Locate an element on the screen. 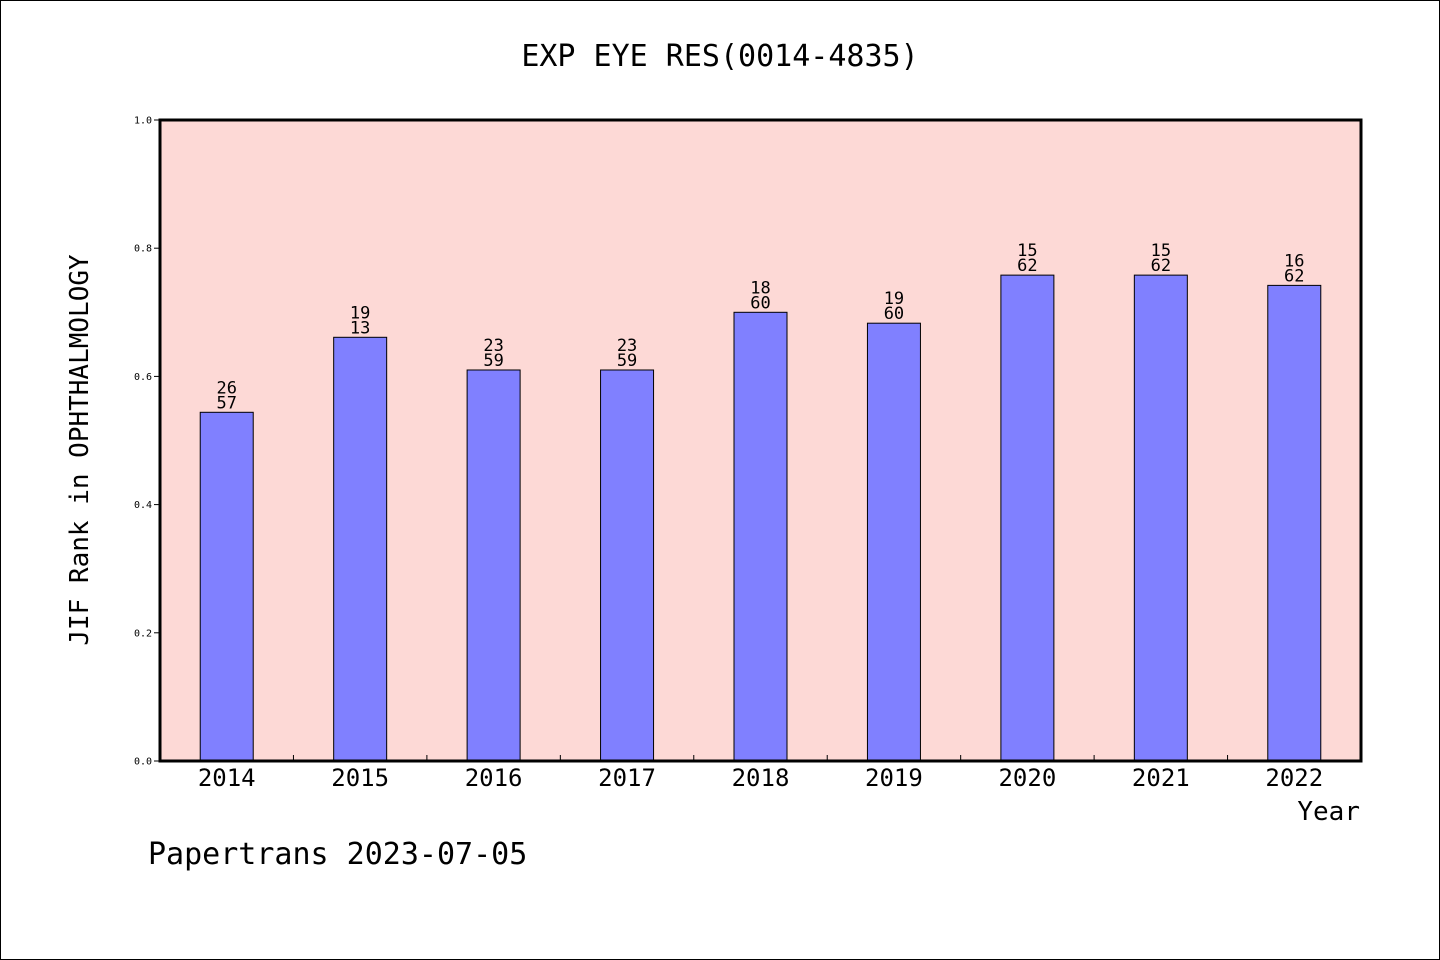 The height and width of the screenshot is (960, 1440). x-axis-label: Year is located at coordinates (1328, 812).